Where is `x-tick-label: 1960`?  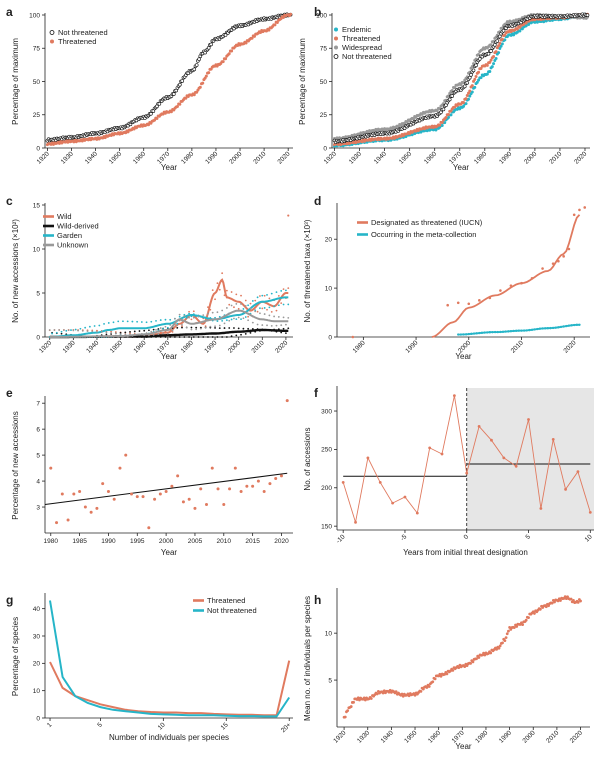 x-tick-label: 1960 is located at coordinates (434, 736).